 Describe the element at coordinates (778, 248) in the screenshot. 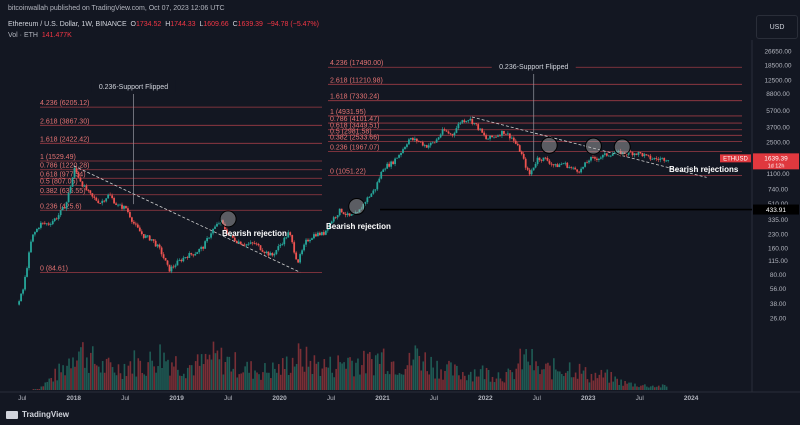

I see `price-tick-label: 160.00` at that location.